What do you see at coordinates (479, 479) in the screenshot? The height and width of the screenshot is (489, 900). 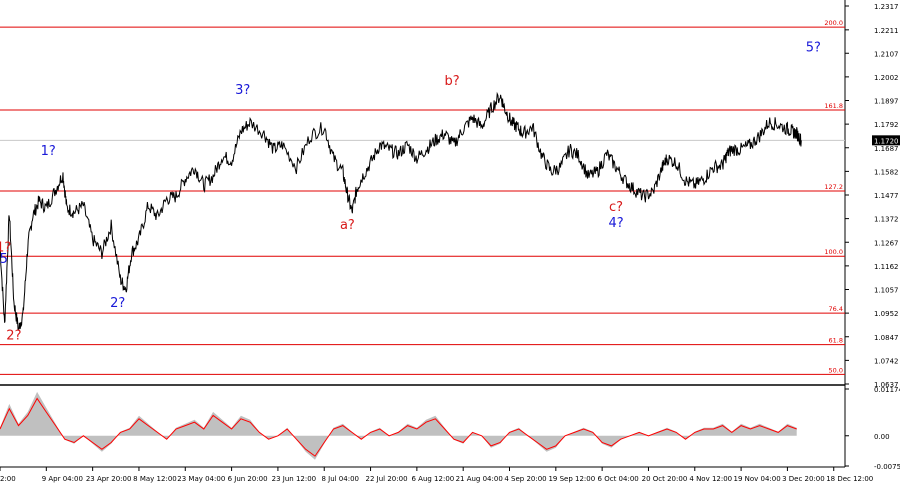 I see `x-tick-label: 21 Aug 04:00` at bounding box center [479, 479].